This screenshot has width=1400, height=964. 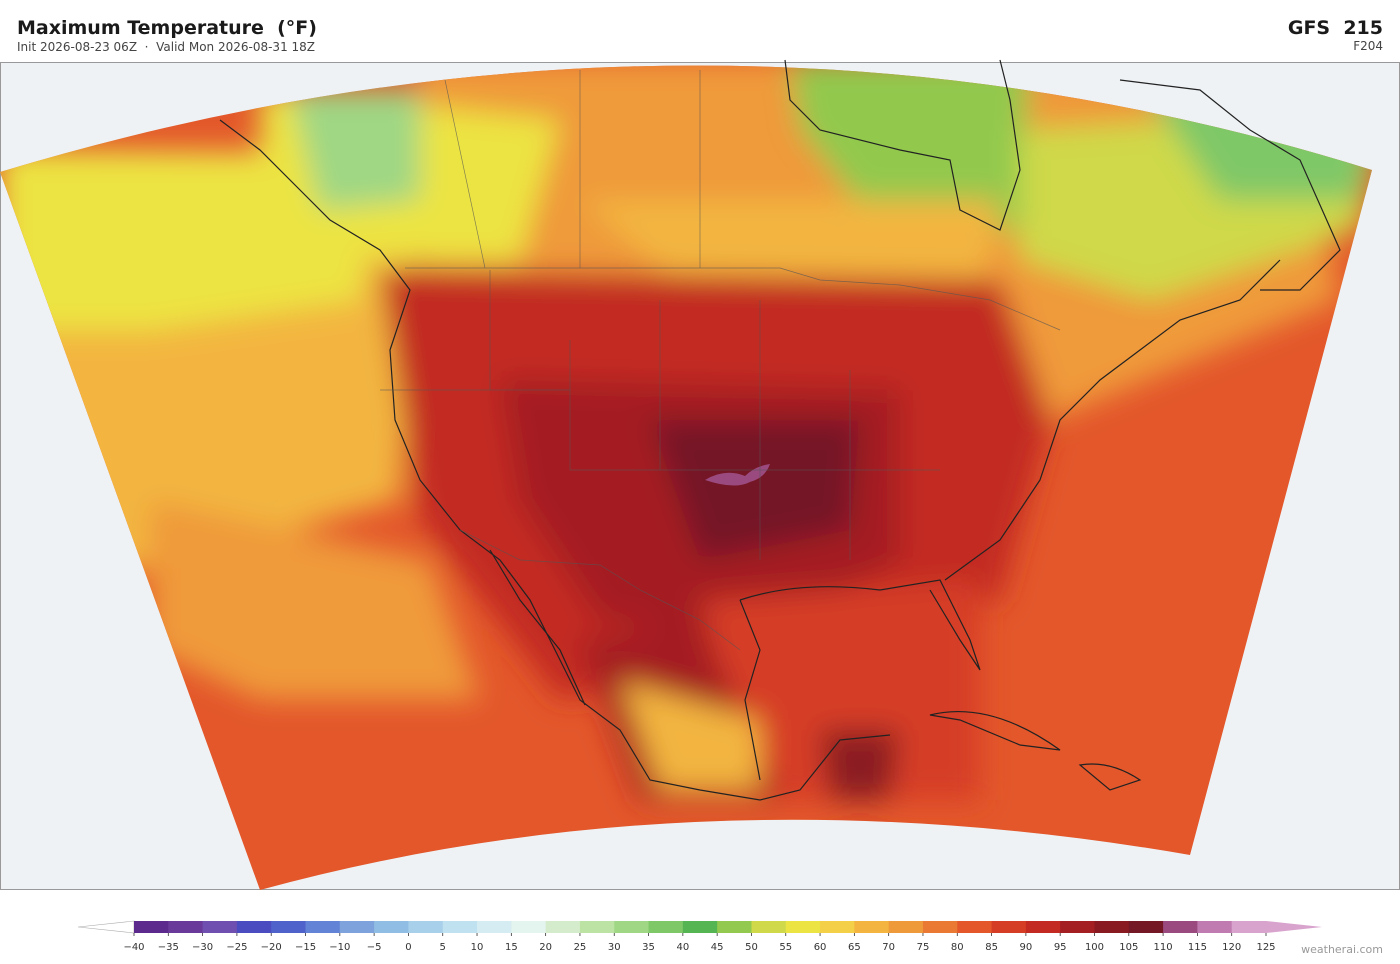 What do you see at coordinates (305, 947) in the screenshot?
I see `colorbar-tick-label: −15` at bounding box center [305, 947].